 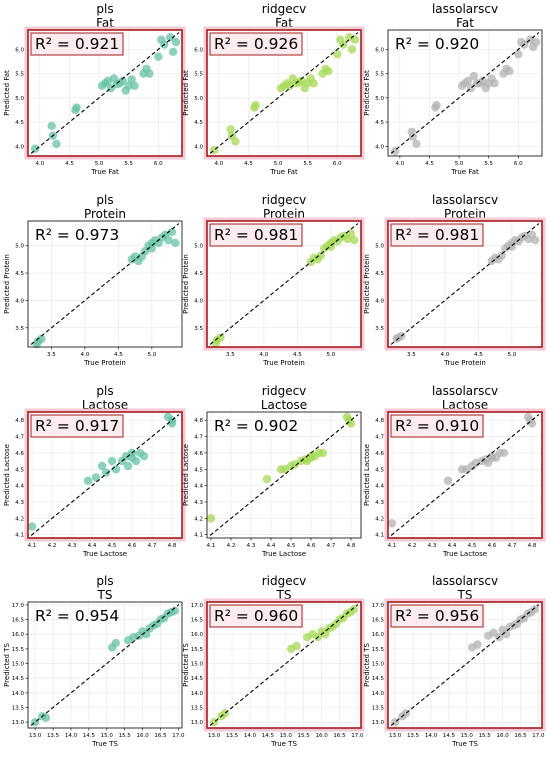 What do you see at coordinates (379, 329) in the screenshot?
I see `y-tick-label: 3.5` at bounding box center [379, 329].